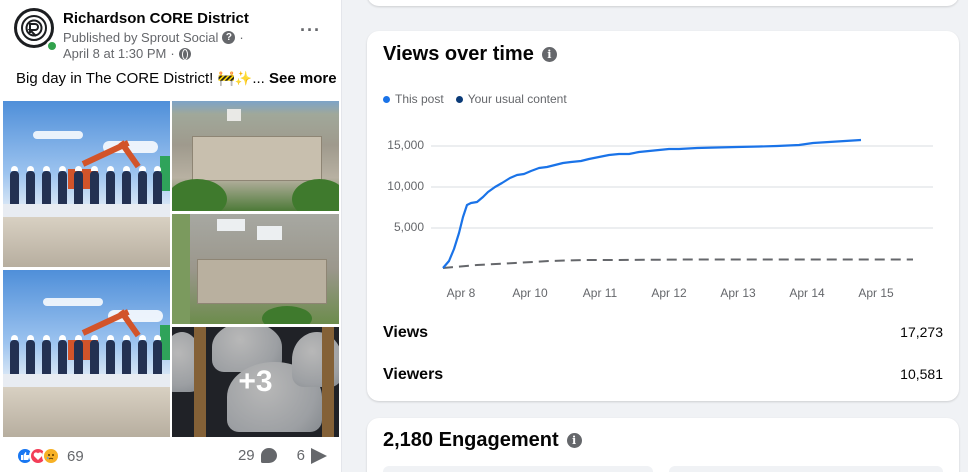 Image resolution: width=968 pixels, height=472 pixels. Describe the element at coordinates (235, 78) in the screenshot. I see `caption-emoji: 🚧✨` at that location.